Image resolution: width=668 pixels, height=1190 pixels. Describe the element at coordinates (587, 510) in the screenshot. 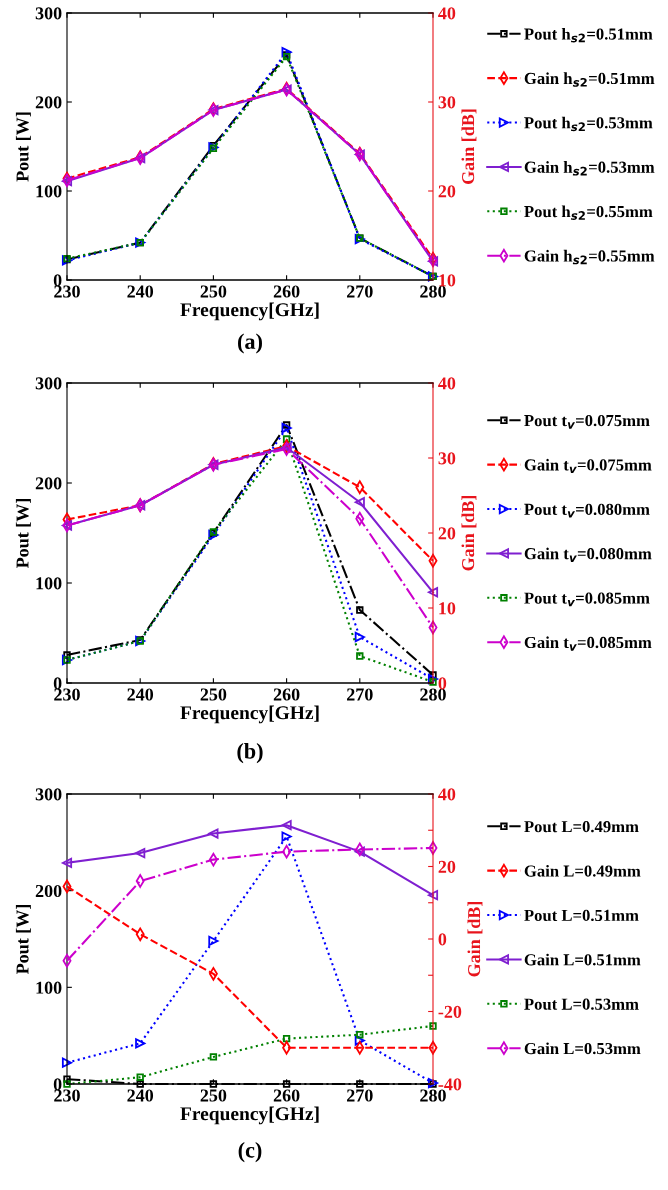

I see `legend-label: Pout t$_{v}$=0.080mm` at that location.